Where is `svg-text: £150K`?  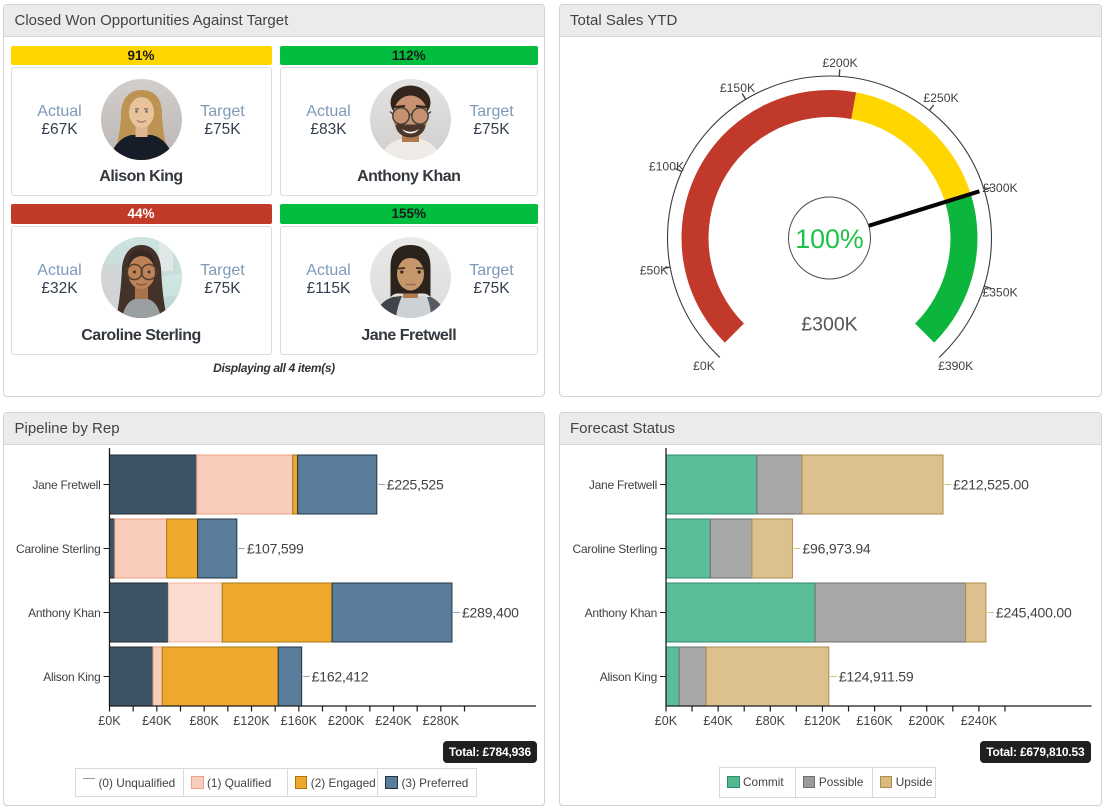
svg-text: £150K is located at coordinates (737, 88).